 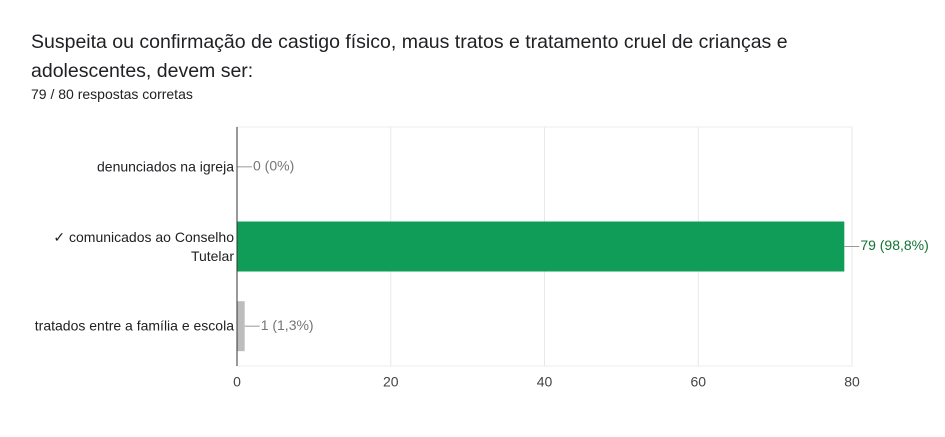 I want to click on x-tick-label: 0, so click(x=237, y=382).